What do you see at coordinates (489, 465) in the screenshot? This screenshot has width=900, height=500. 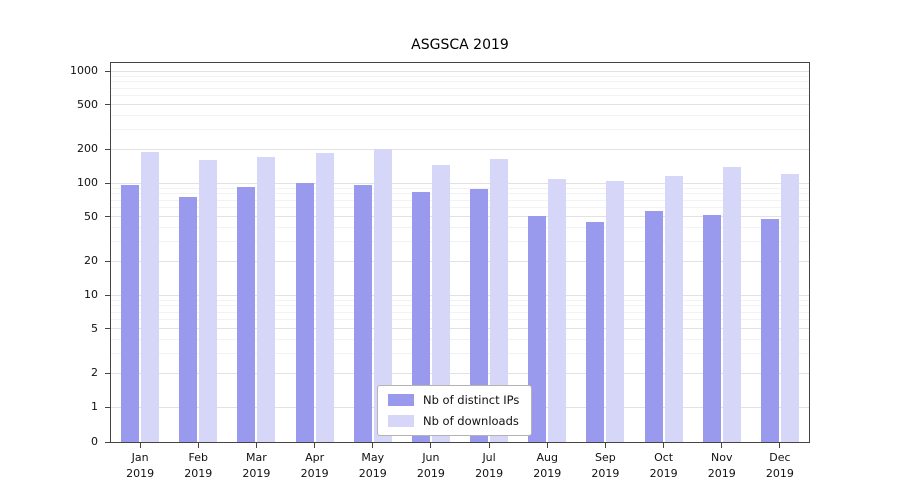 I see `x-tick-label: Jul 2019` at bounding box center [489, 465].